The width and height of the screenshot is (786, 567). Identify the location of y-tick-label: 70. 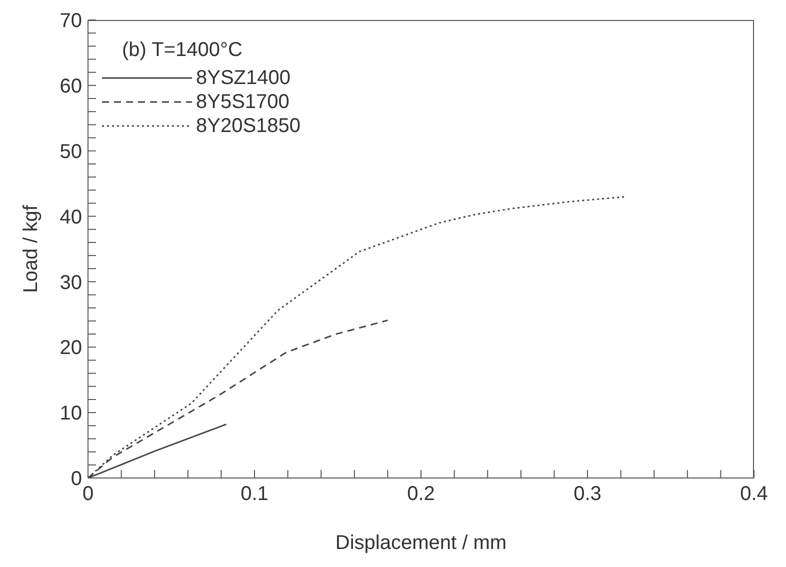
(71, 21).